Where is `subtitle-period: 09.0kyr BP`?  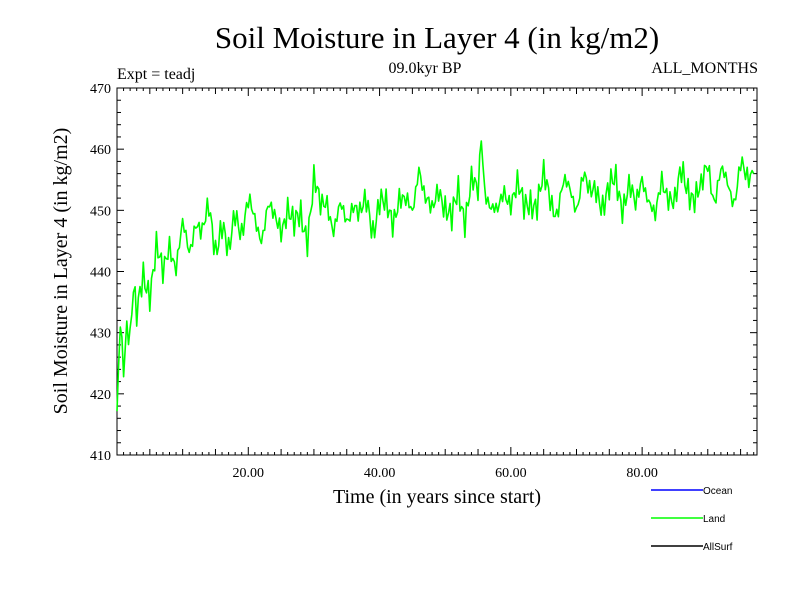
subtitle-period: 09.0kyr BP is located at coordinates (425, 68).